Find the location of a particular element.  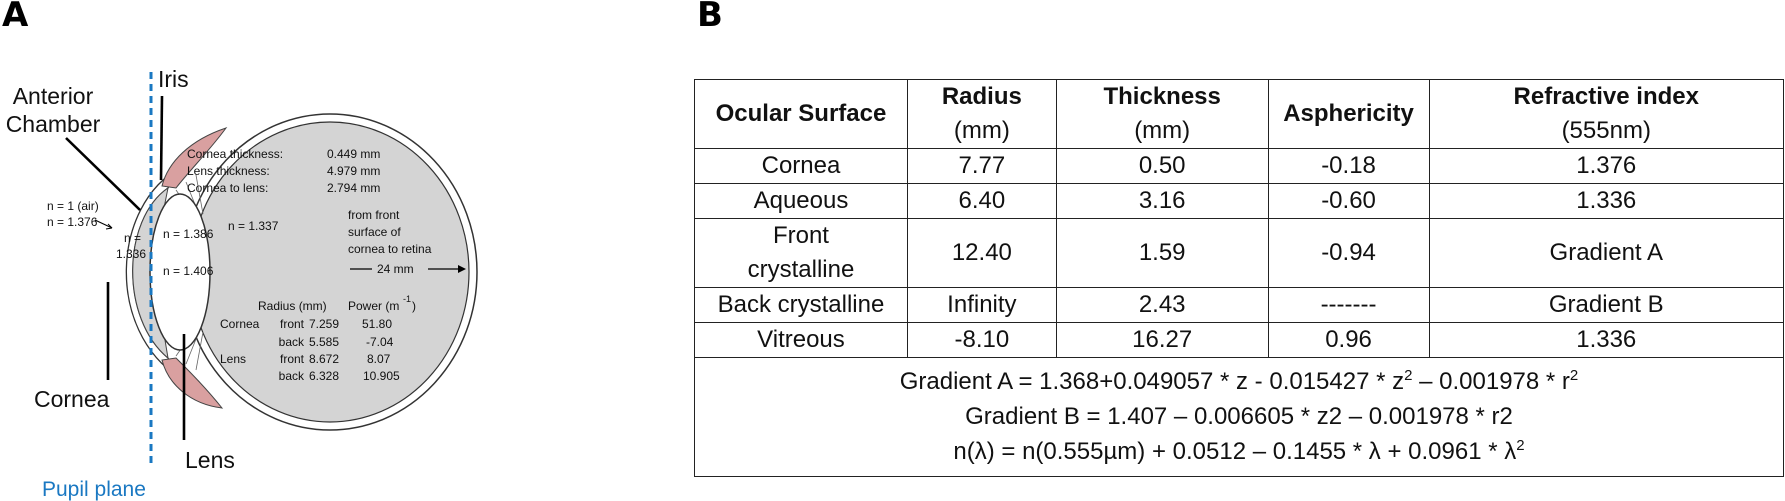

st-power-2: 8.07 is located at coordinates (379, 359).